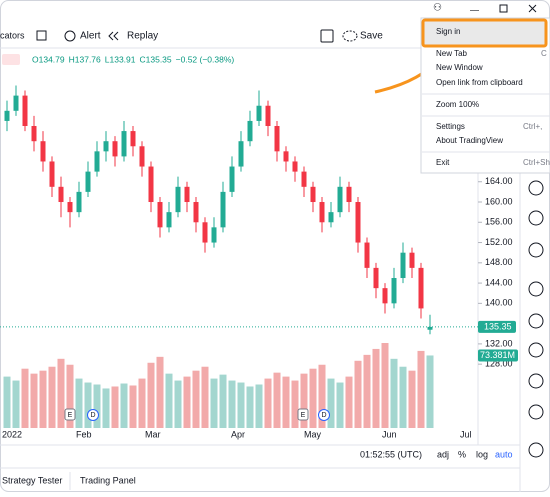  What do you see at coordinates (499, 343) in the screenshot?
I see `y-tick-label: 132.00` at bounding box center [499, 343].